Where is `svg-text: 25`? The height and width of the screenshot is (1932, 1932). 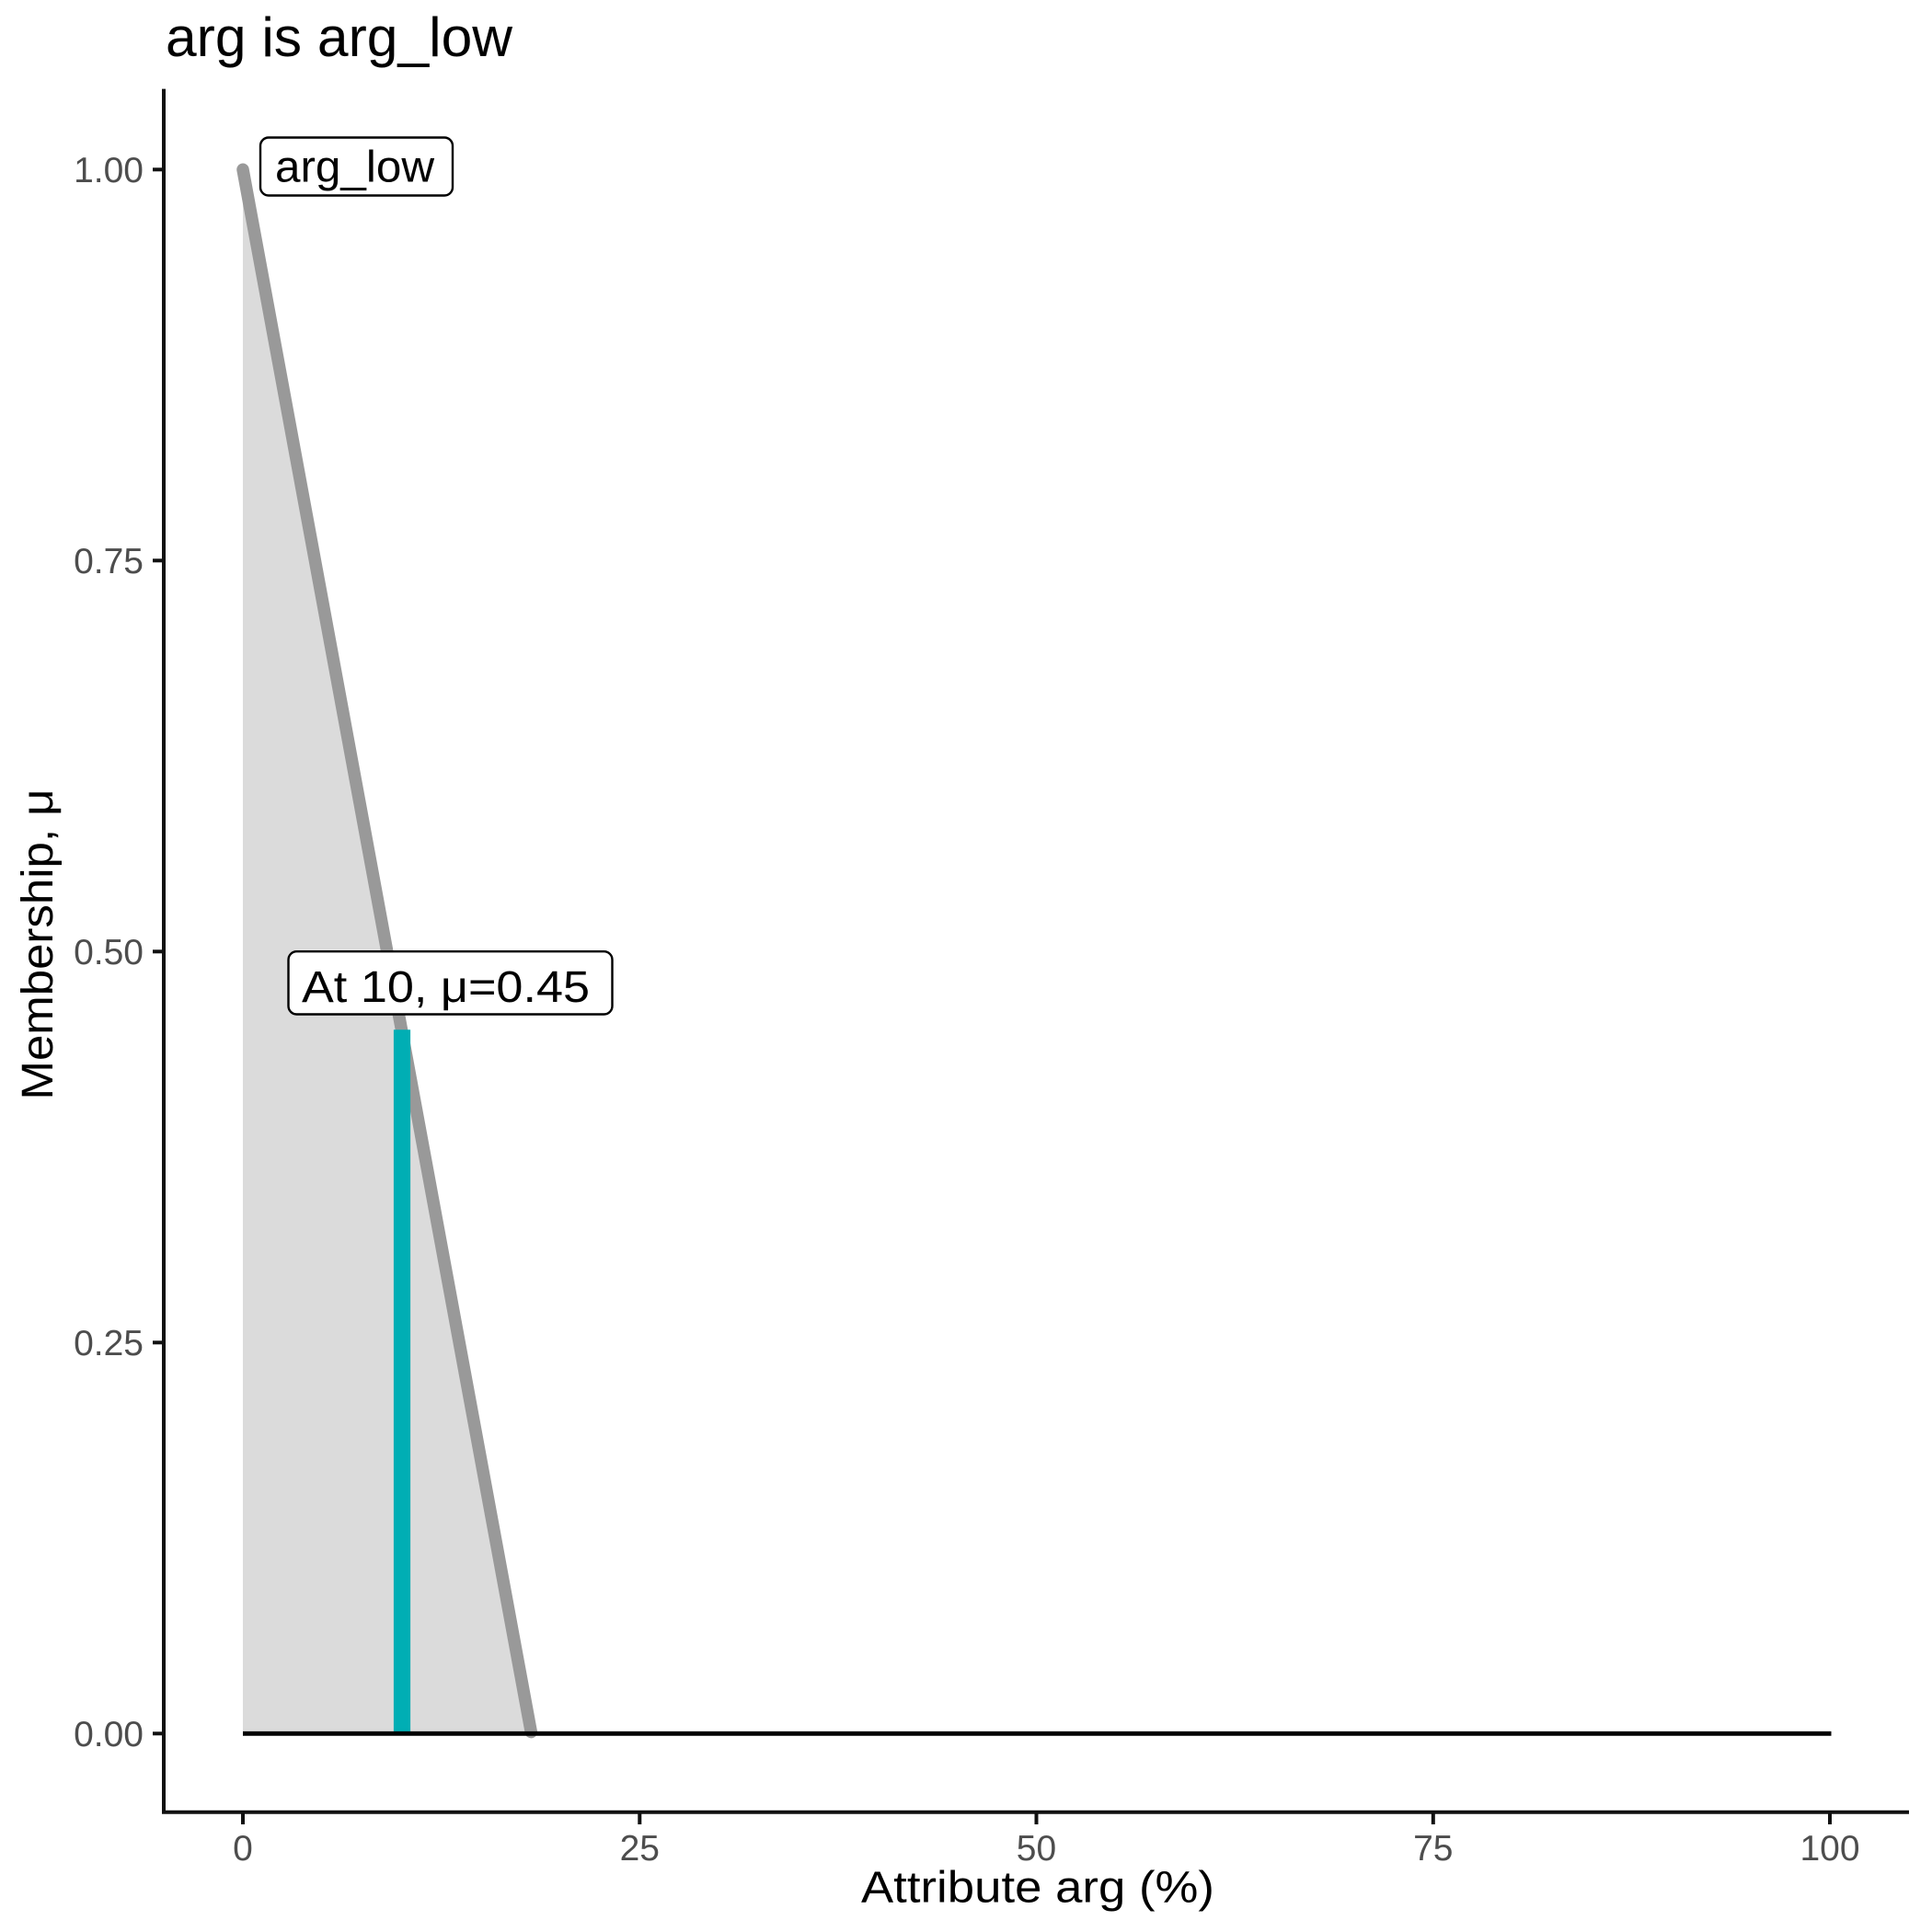 svg-text: 25 is located at coordinates (640, 1849).